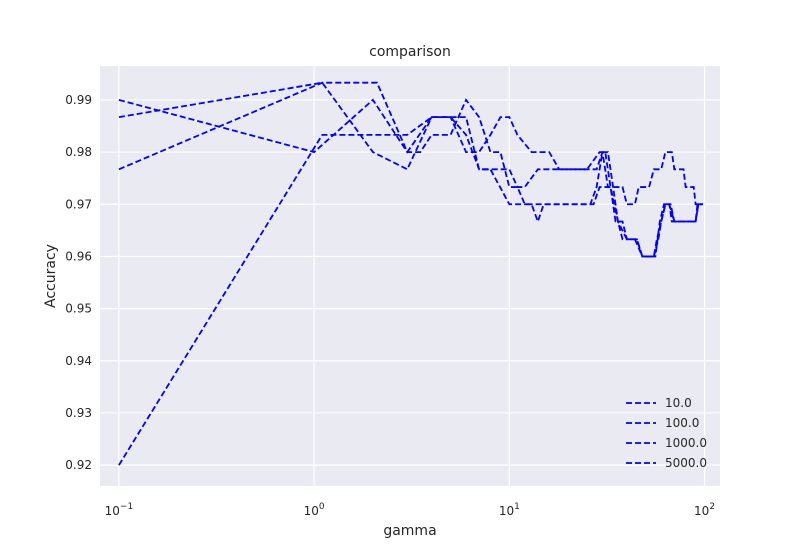 Image resolution: width=800 pixels, height=546 pixels. What do you see at coordinates (78, 282) in the screenshot?
I see `y-tick-labels: 0.92 0.93 0.94 0.95 0.96 0.97 0.98 0.99` at bounding box center [78, 282].